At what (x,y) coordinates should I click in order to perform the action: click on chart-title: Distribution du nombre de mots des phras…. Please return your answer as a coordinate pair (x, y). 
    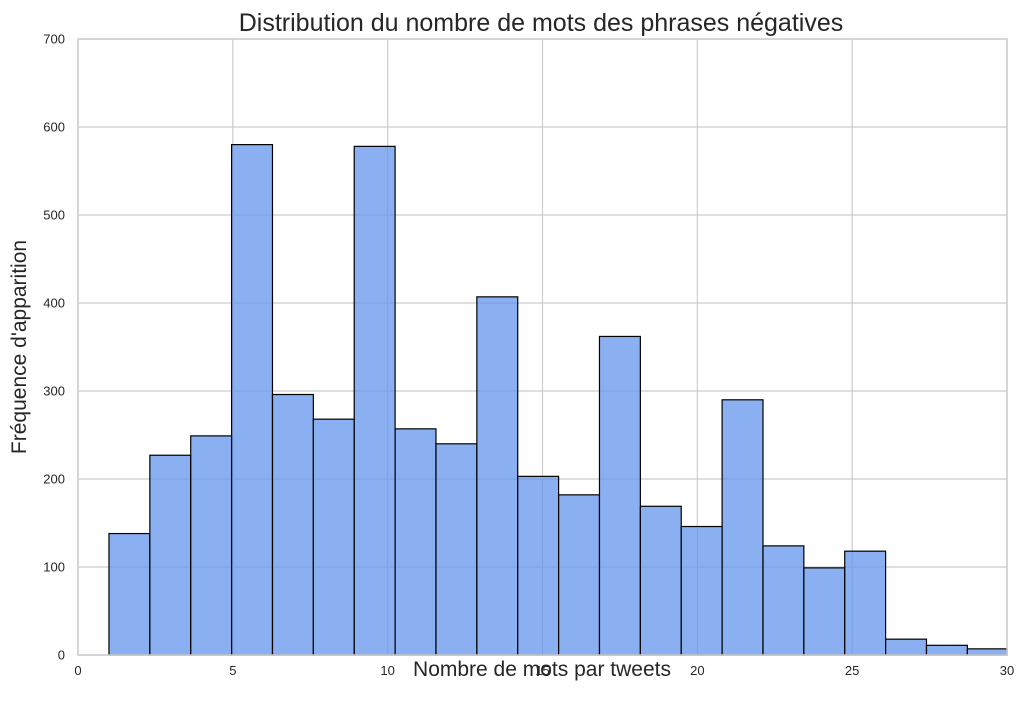
    Looking at the image, I should click on (541, 23).